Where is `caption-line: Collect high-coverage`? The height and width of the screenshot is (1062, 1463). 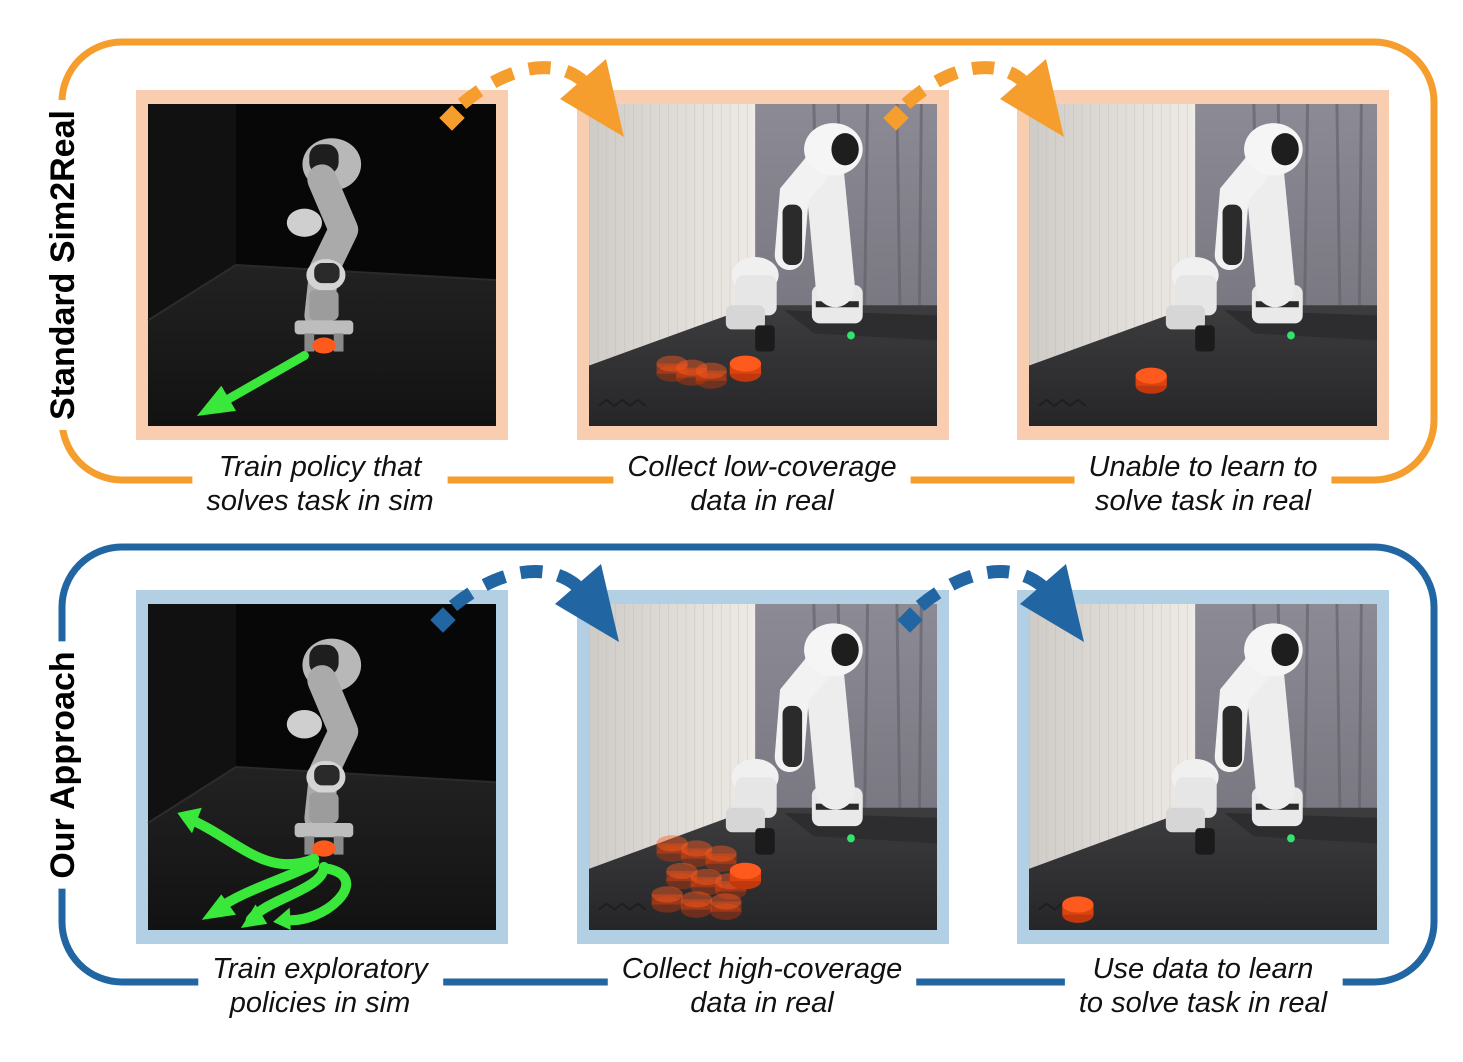
caption-line: Collect high-coverage is located at coordinates (762, 969).